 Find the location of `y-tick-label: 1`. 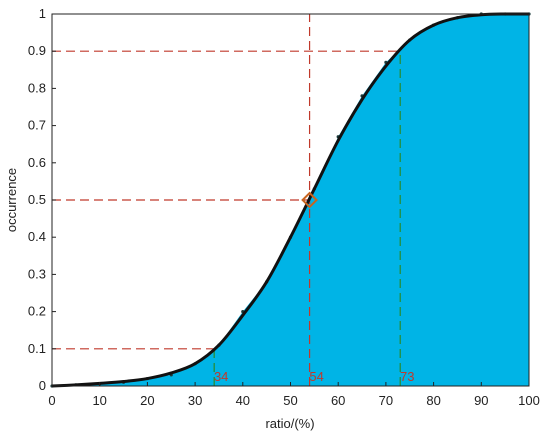

y-tick-label: 1 is located at coordinates (42, 13).